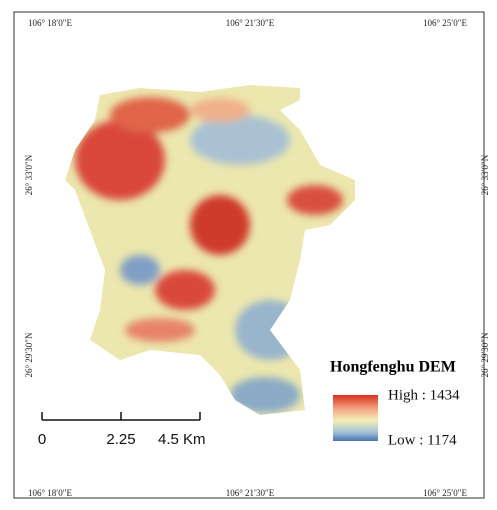 This screenshot has height=510, width=497. I want to click on top-coord-label: 106° 21′30″E, so click(250, 23).